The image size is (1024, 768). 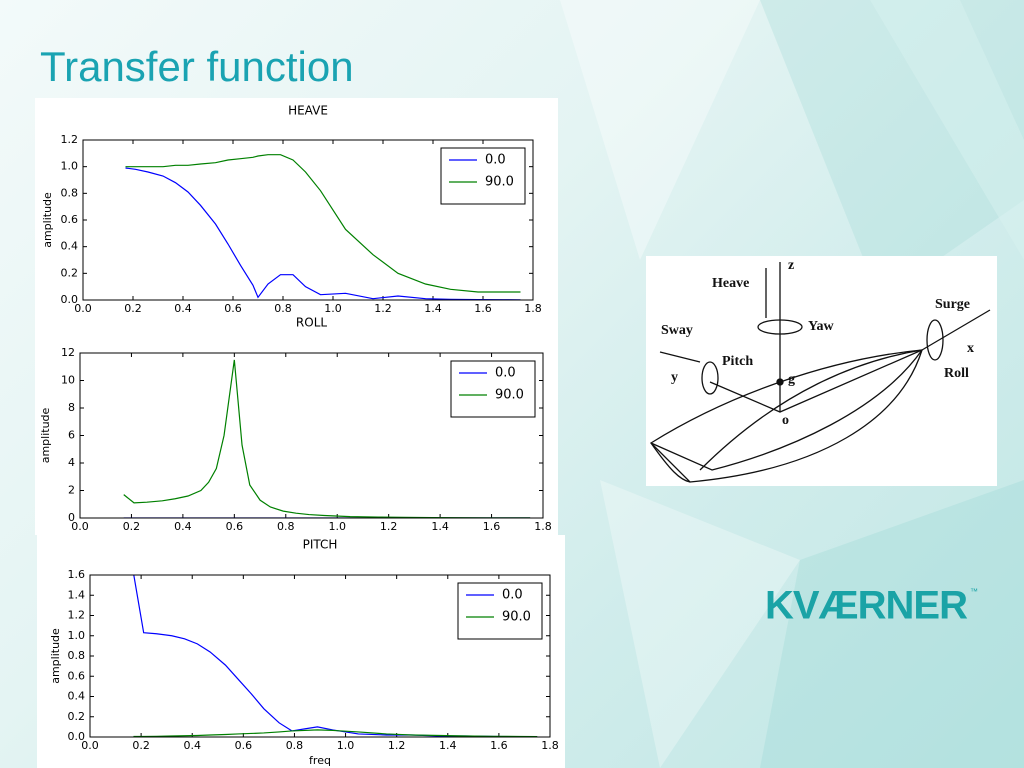 I want to click on diagram-label: Pitch, so click(x=737, y=361).